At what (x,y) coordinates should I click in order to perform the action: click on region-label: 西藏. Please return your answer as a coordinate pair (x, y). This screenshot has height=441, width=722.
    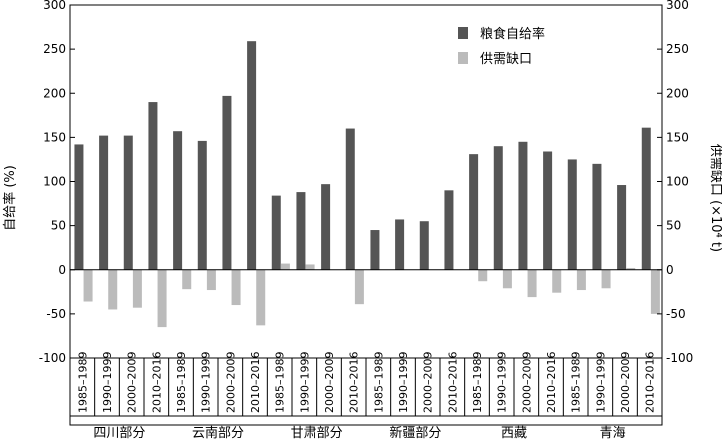
    Looking at the image, I should click on (514, 433).